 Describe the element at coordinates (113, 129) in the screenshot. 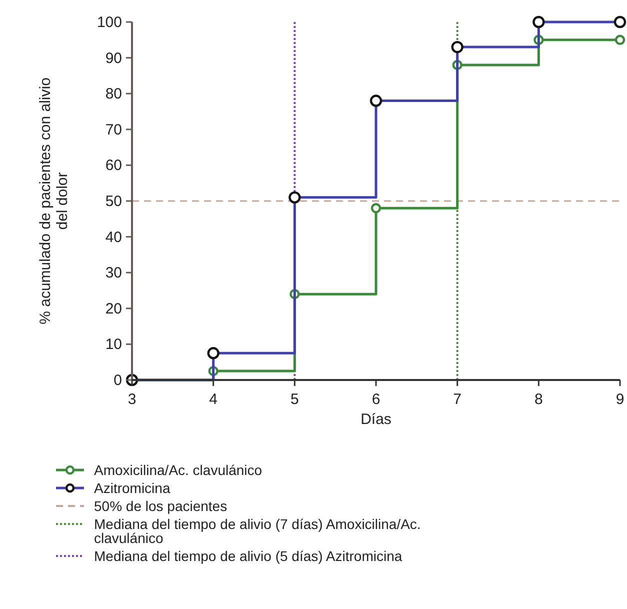

I see `y-tick-label: 70` at that location.